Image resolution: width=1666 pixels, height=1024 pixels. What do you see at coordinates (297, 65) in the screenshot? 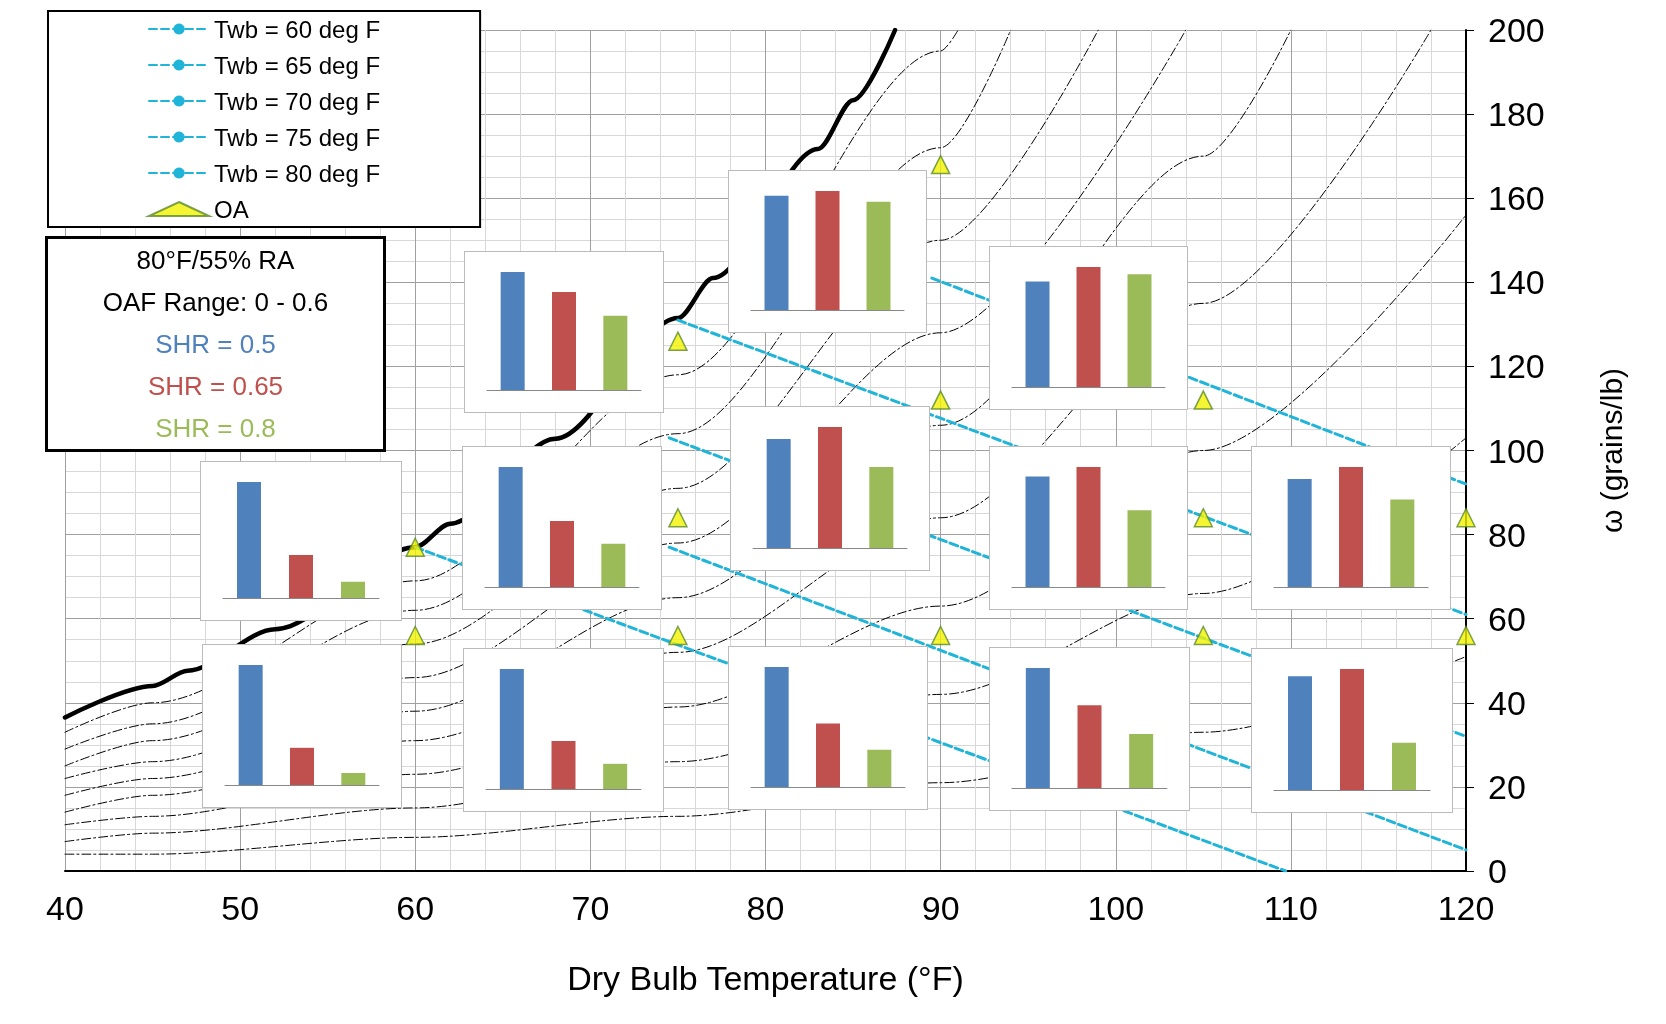
I see `legend-label: Twb = 65 deg F` at bounding box center [297, 65].